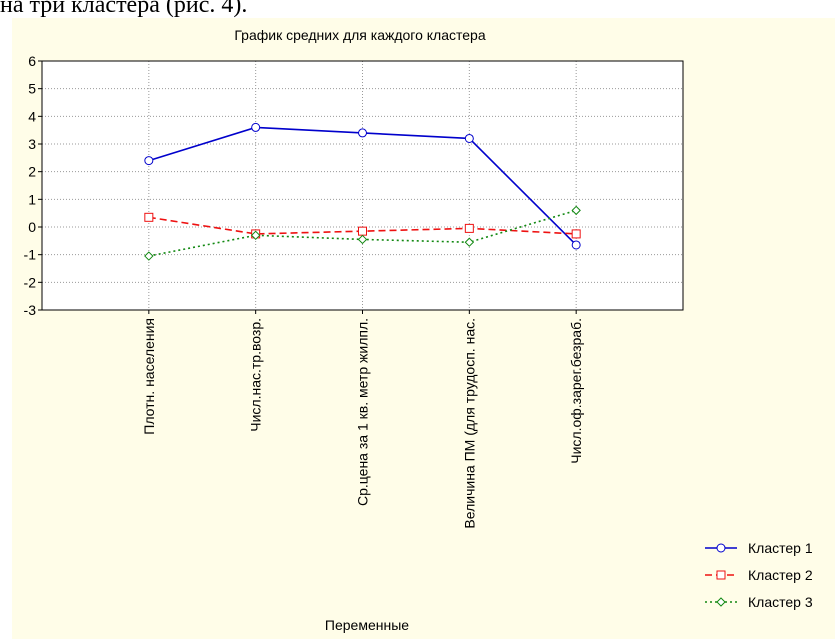 This screenshot has width=835, height=644. What do you see at coordinates (367, 625) in the screenshot?
I see `x-axis-label: Переменные` at bounding box center [367, 625].